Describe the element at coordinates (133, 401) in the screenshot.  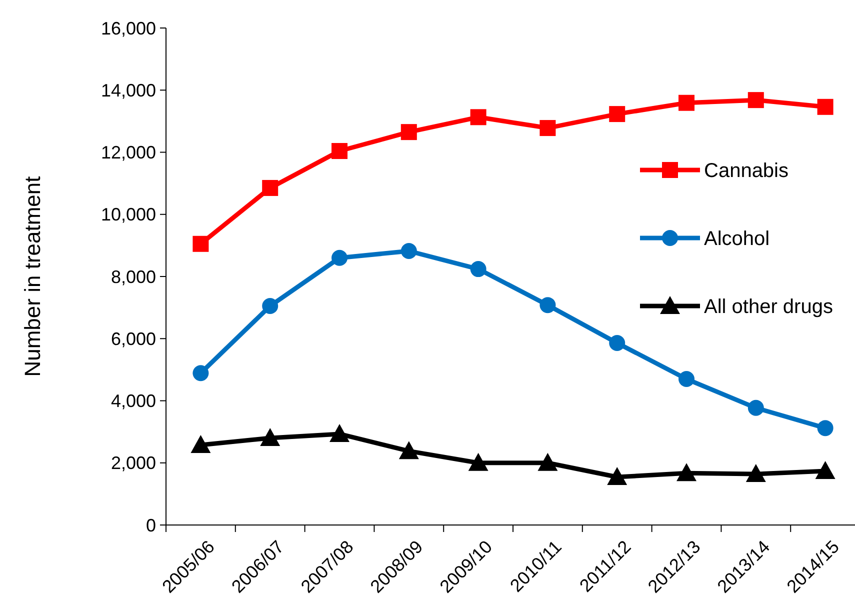
I see `y-tick-label: 4,000` at that location.